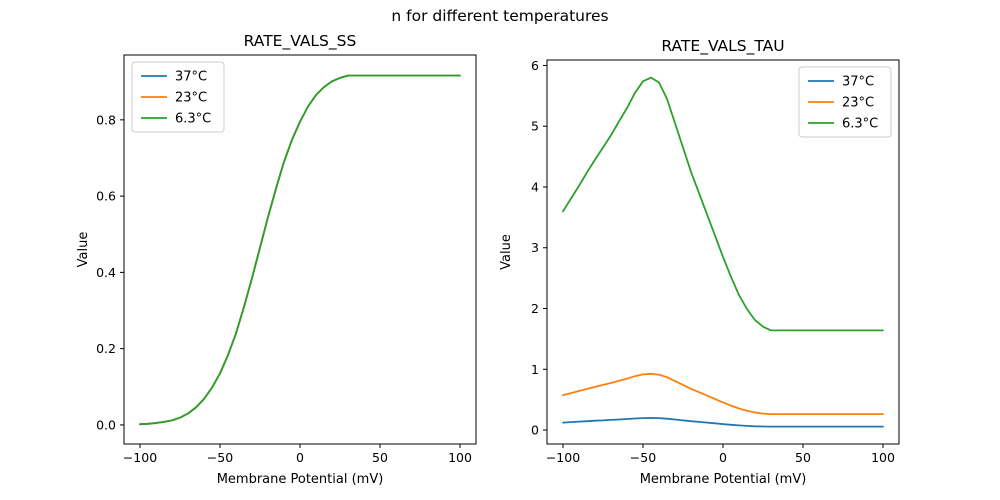  Describe the element at coordinates (535, 308) in the screenshot. I see `y-tick-label: 2` at that location.